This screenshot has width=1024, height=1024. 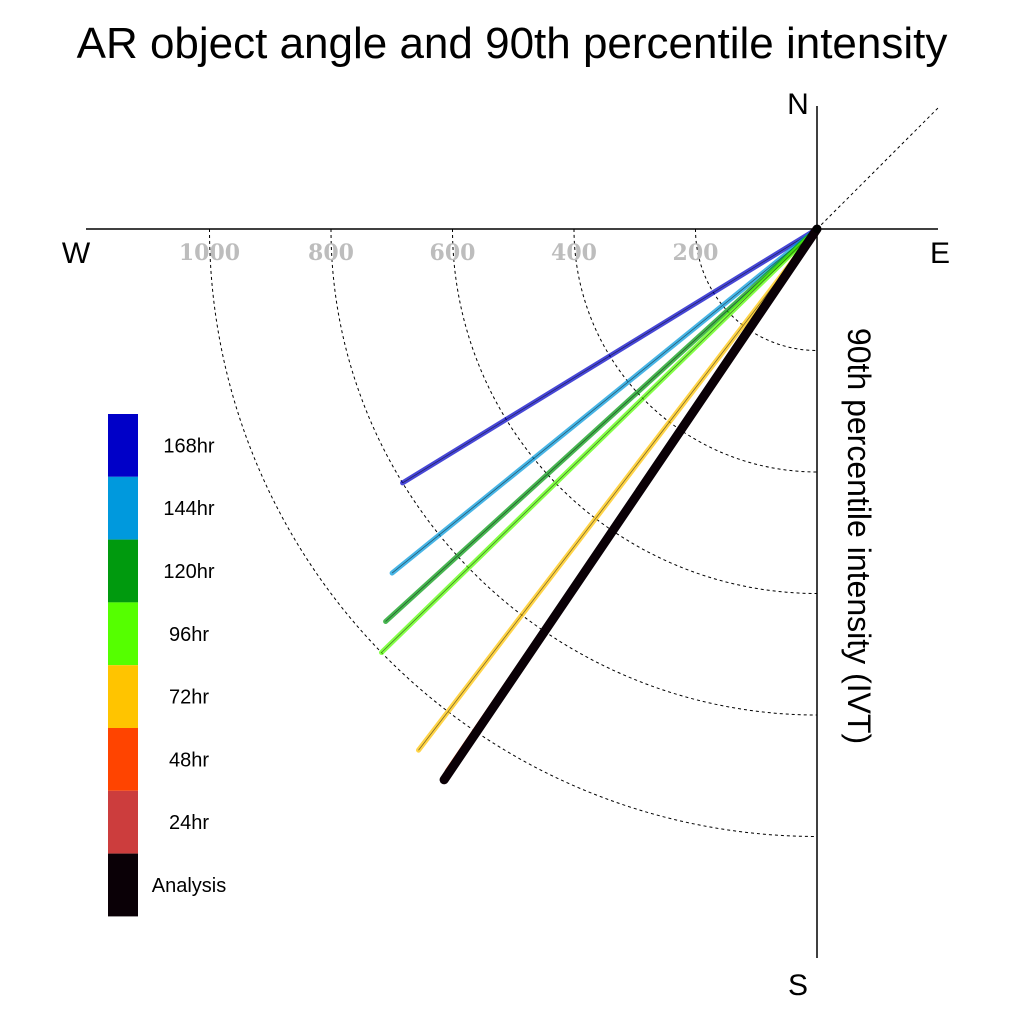 I want to click on legend: 168hr 144hr 120hr 96hr 72hr 48hr 24hr Analysis, so click(x=167, y=665).